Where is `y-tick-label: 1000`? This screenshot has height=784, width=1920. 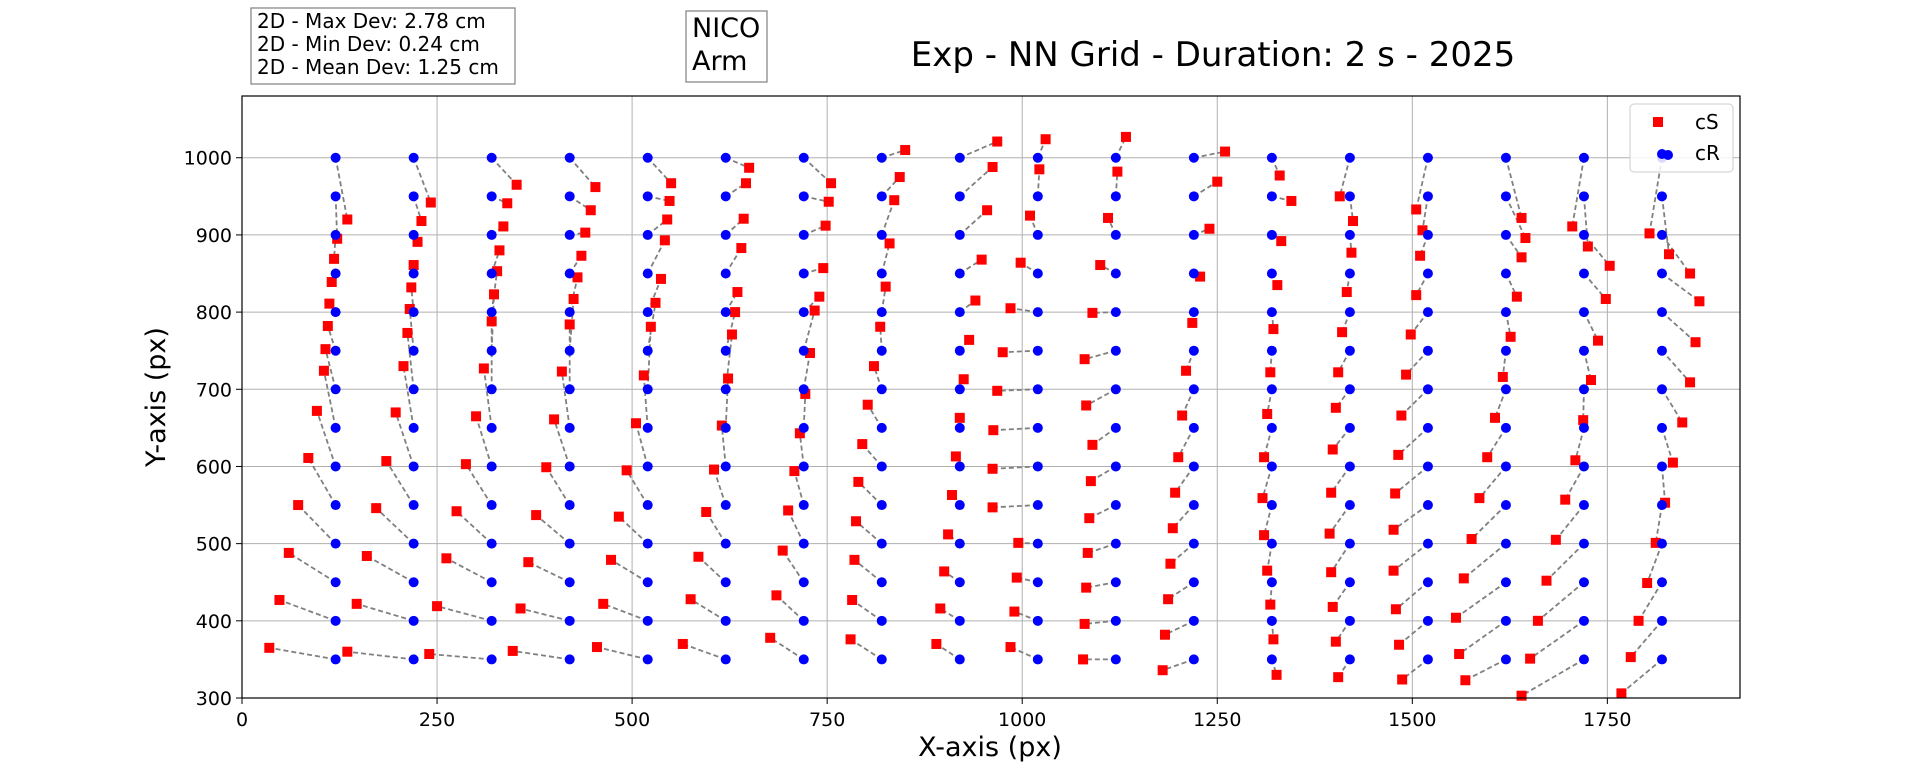 y-tick-label: 1000 is located at coordinates (208, 159).